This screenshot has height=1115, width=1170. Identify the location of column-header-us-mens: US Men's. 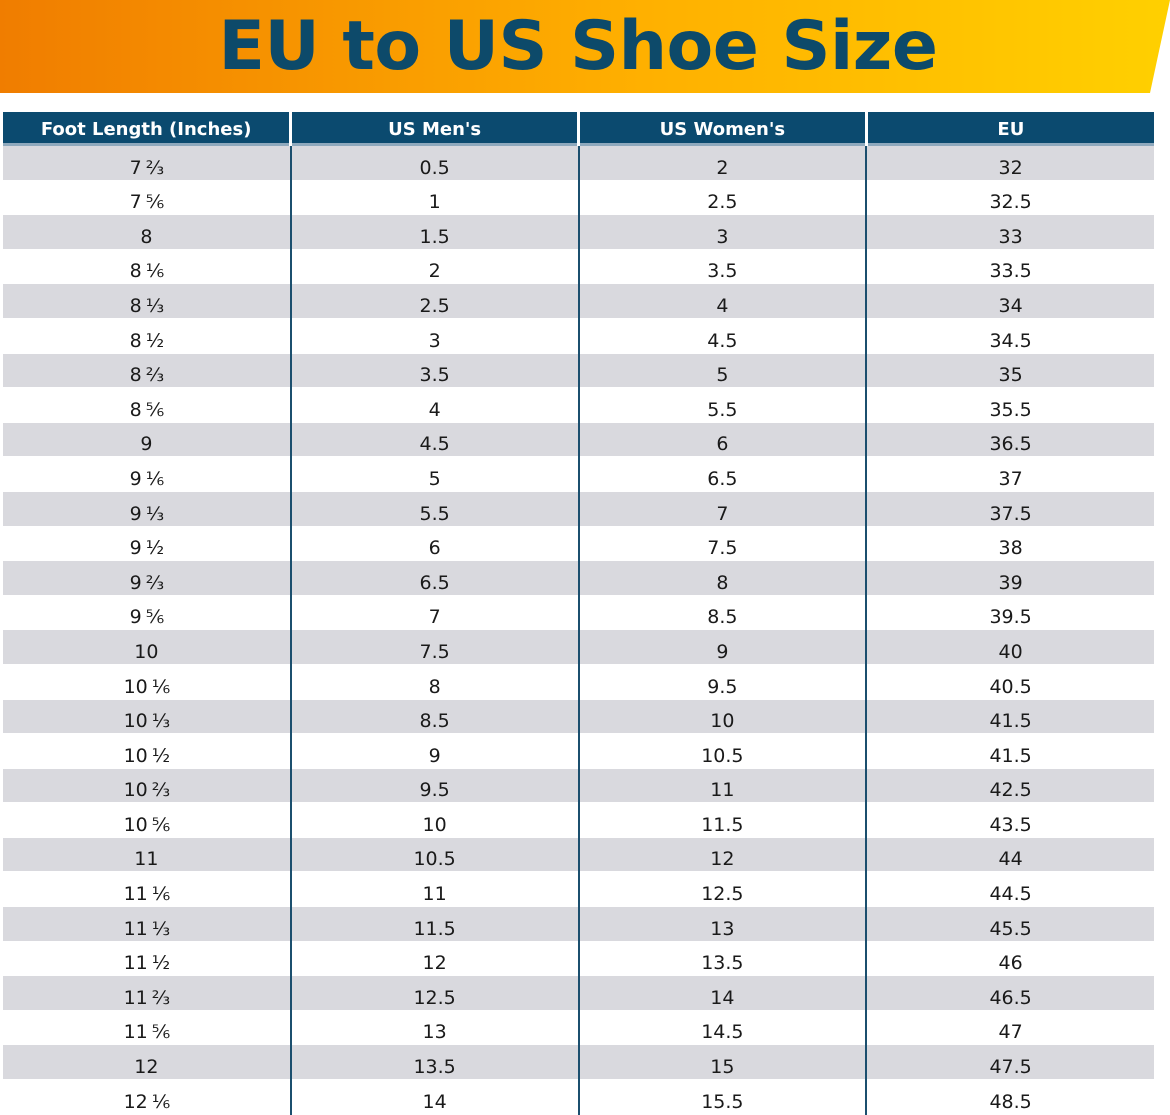
(434, 129).